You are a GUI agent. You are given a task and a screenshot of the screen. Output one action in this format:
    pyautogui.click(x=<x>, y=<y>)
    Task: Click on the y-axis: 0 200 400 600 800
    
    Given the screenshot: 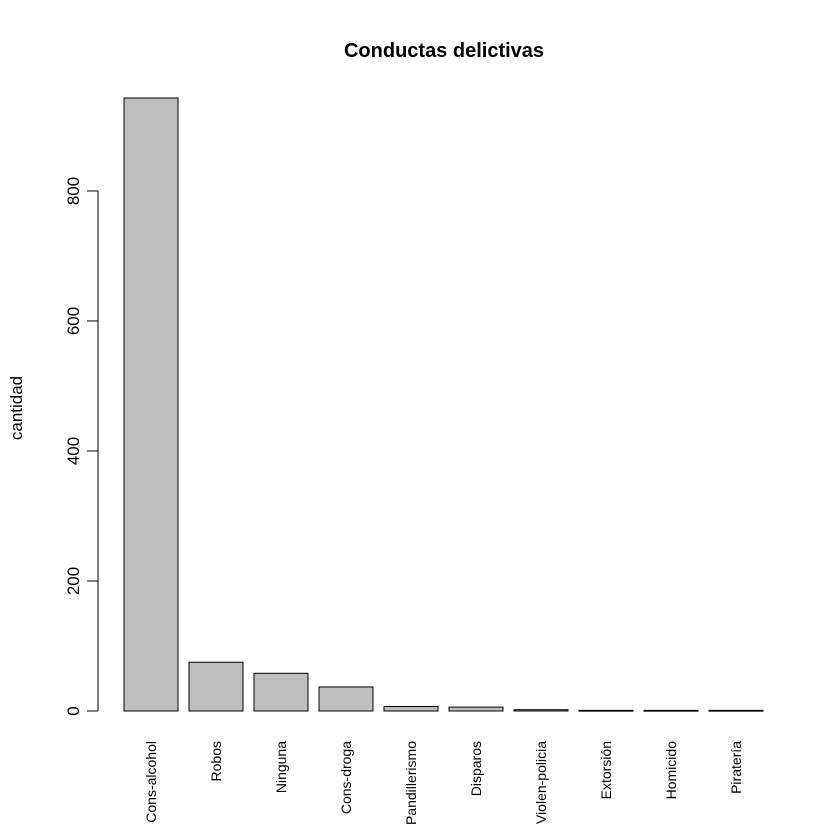 What is the action you would take?
    pyautogui.click(x=81, y=446)
    